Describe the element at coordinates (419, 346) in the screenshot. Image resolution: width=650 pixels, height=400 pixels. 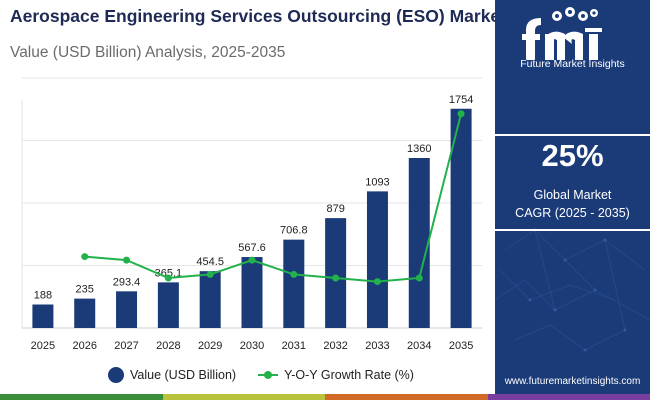
I see `x-tick-label: 2034` at that location.